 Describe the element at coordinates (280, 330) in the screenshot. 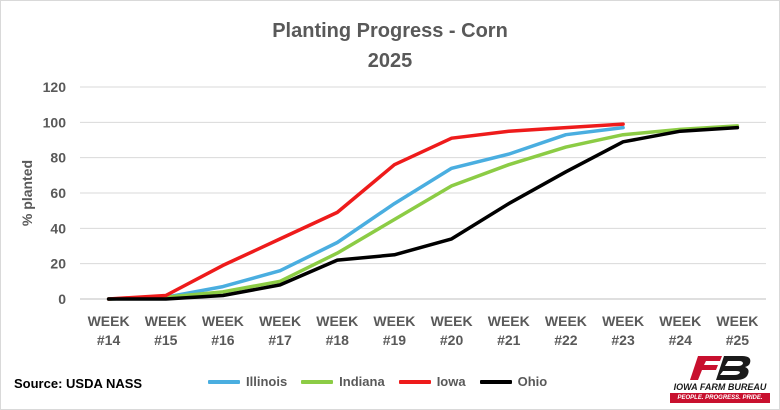

I see `x-tick-label: WEEK #17` at that location.